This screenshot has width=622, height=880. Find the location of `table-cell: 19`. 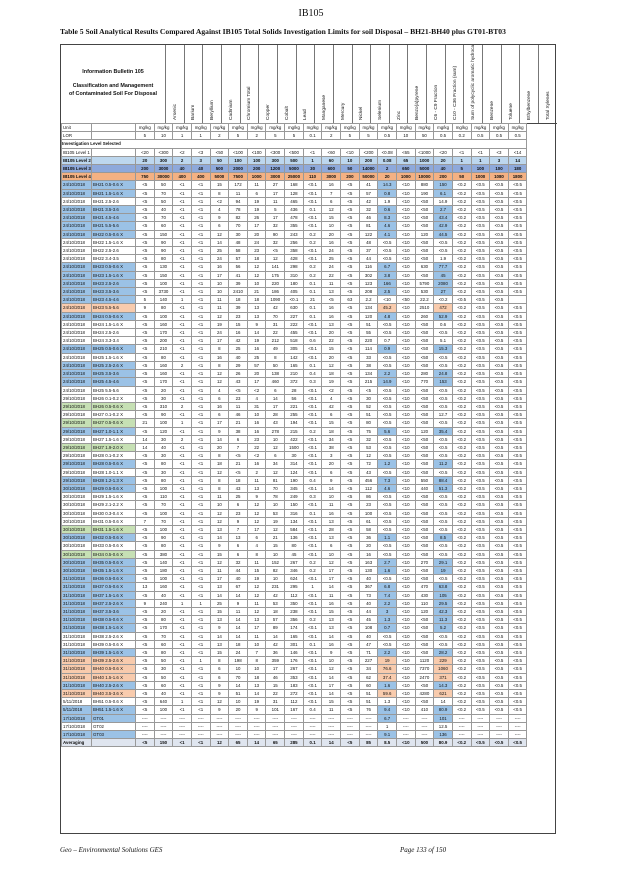

table-cell: 19 is located at coordinates (275, 521).